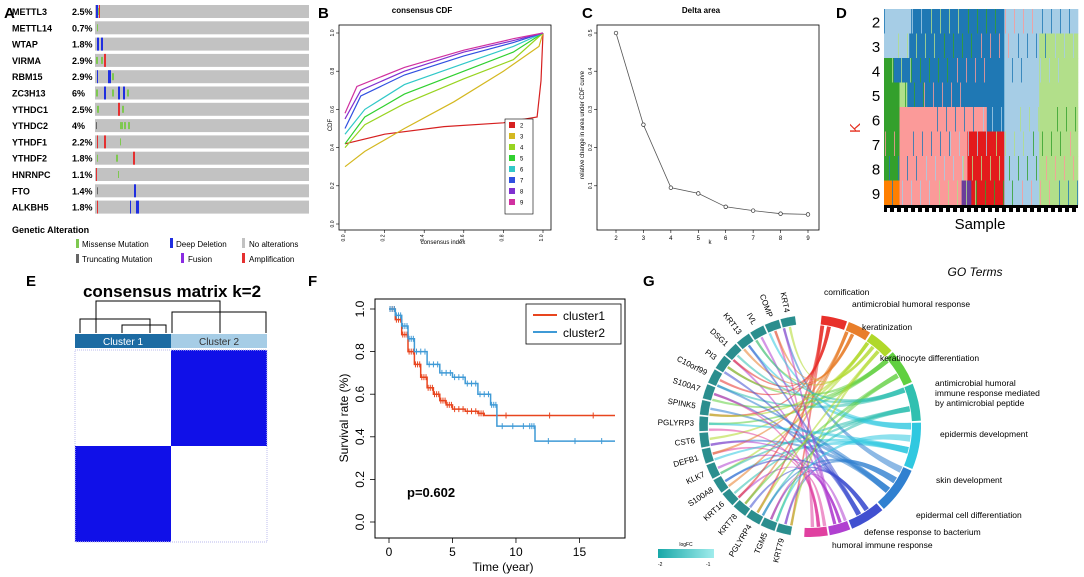  I want to click on y-tick-label: 0.3, so click(591, 109).